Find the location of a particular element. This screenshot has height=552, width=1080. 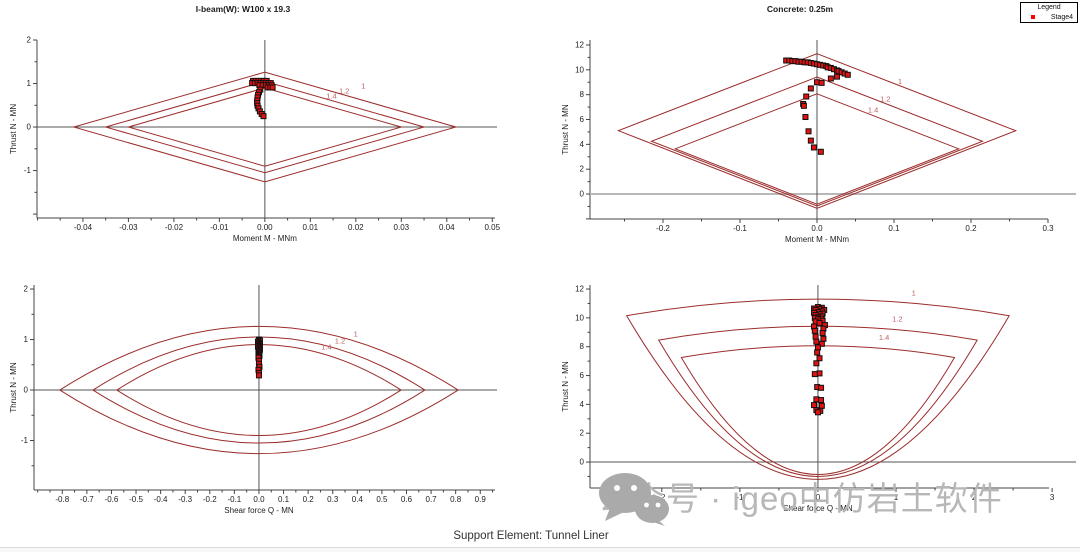

svg-text: -0.5 is located at coordinates (136, 499).